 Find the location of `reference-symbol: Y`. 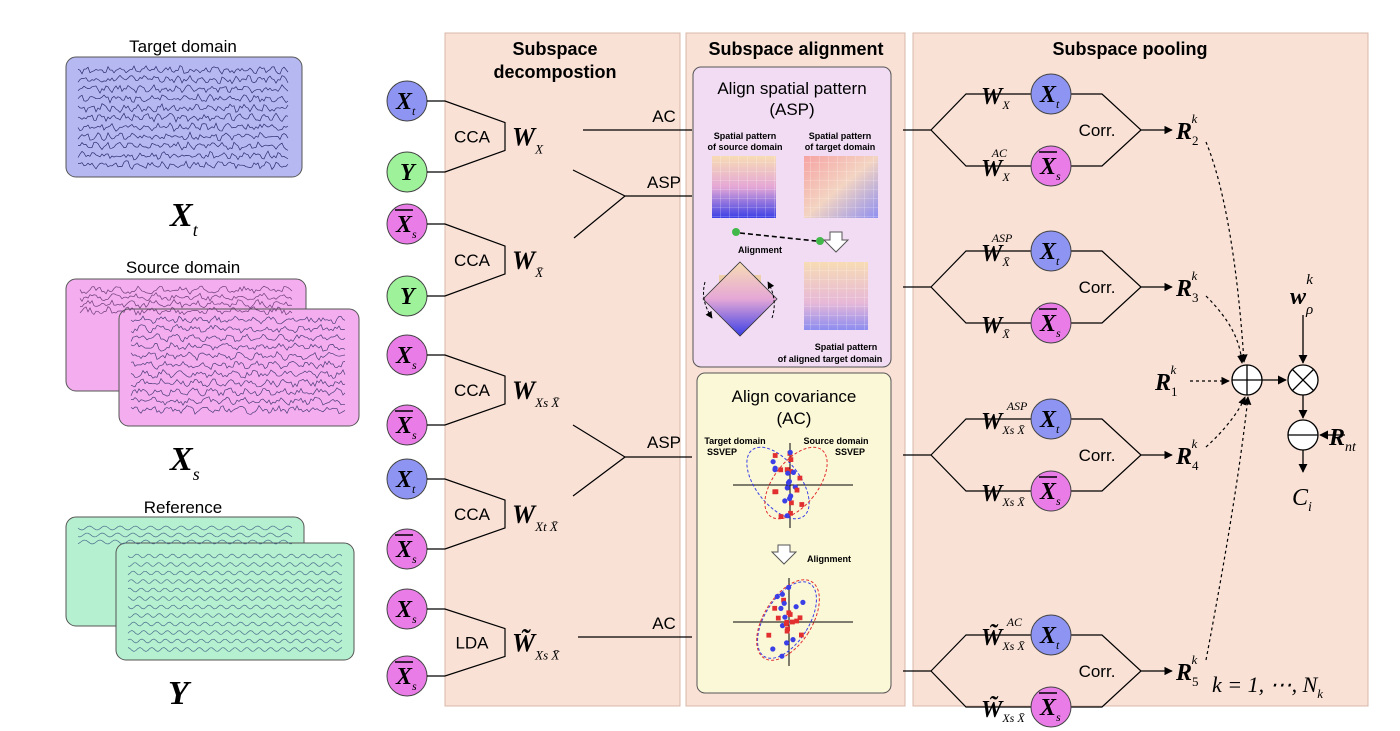

reference-symbol: Y is located at coordinates (180, 693).